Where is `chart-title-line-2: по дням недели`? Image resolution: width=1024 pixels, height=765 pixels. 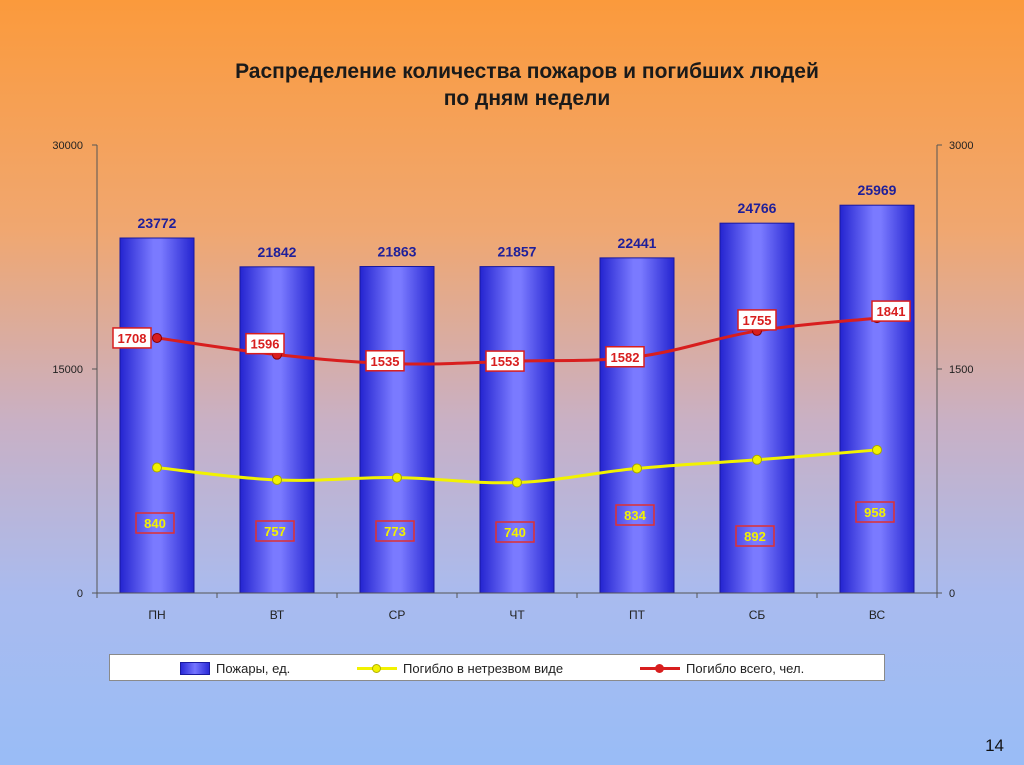
chart-title-line-2: по дням недели is located at coordinates (527, 98).